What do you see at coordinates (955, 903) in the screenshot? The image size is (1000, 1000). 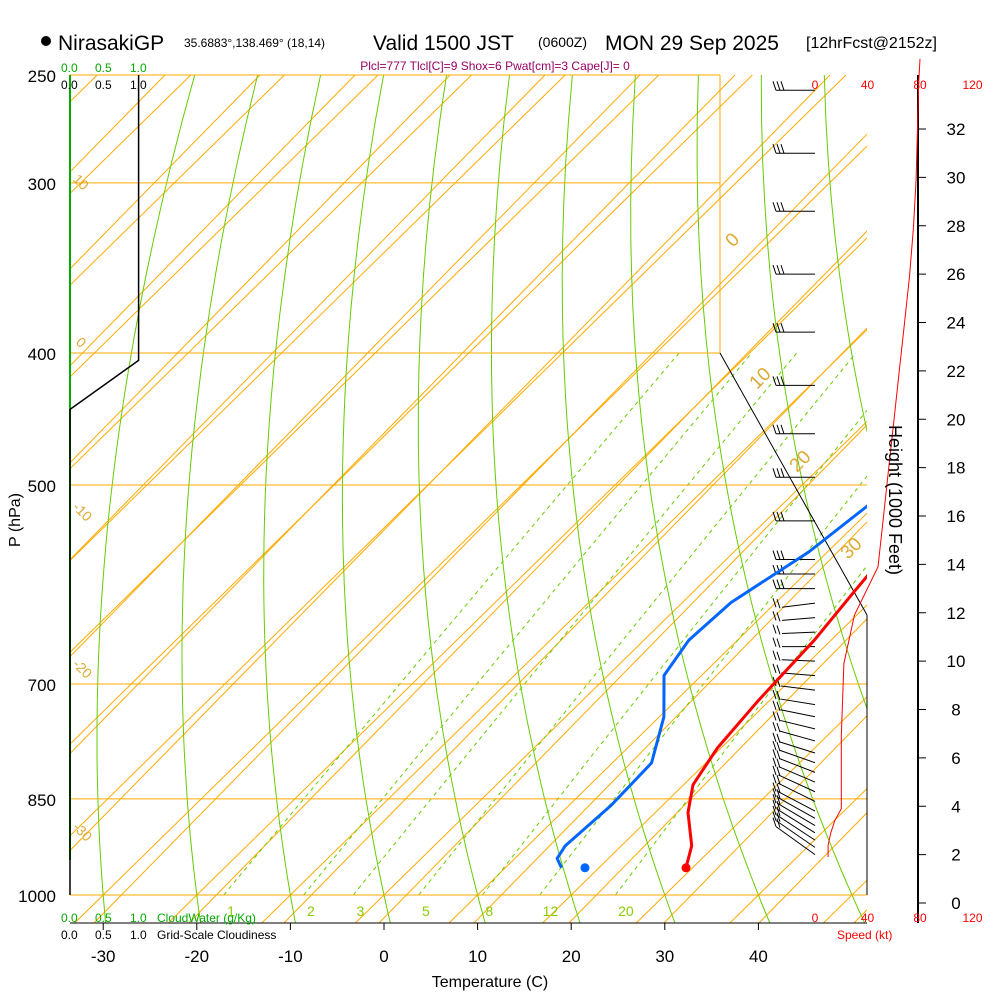 I see `height-tick-label: 0` at bounding box center [955, 903].